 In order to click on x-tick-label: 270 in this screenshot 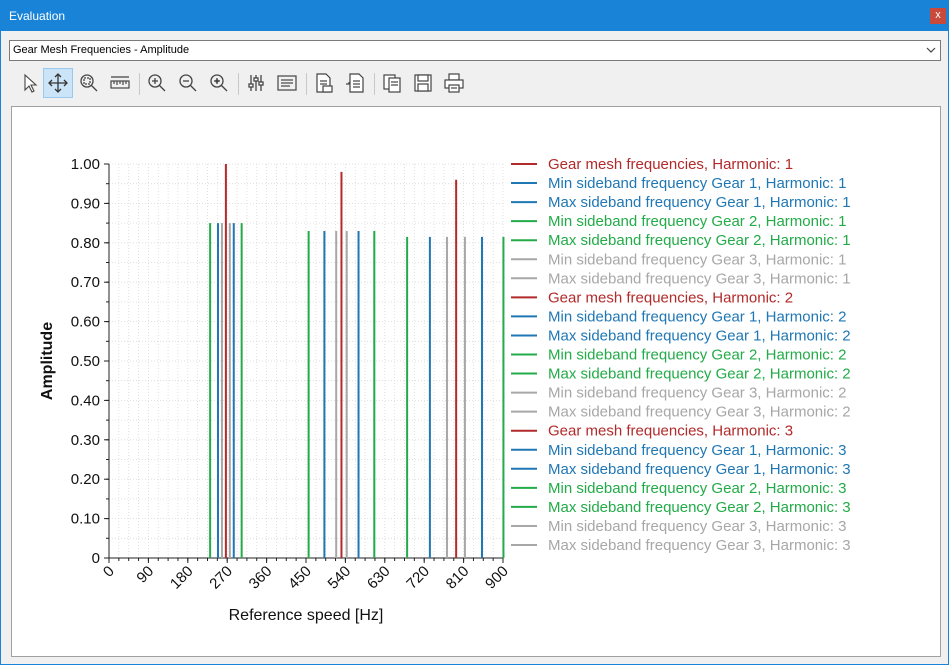, I will do `click(221, 578)`.